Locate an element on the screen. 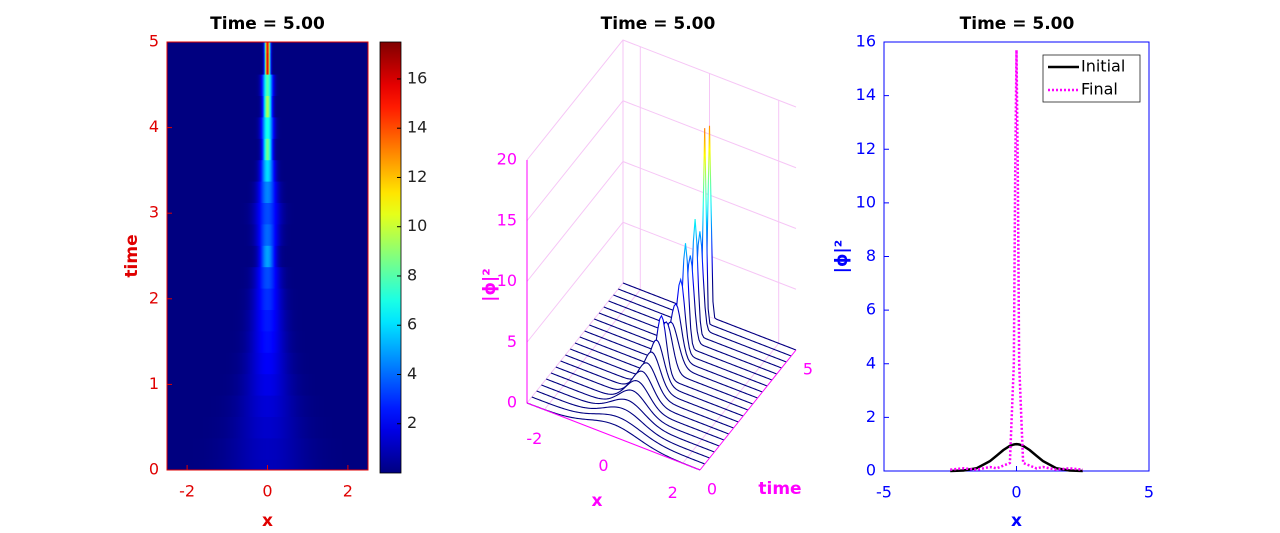 The image size is (1280, 533). z-tick-label: 0 is located at coordinates (512, 402).